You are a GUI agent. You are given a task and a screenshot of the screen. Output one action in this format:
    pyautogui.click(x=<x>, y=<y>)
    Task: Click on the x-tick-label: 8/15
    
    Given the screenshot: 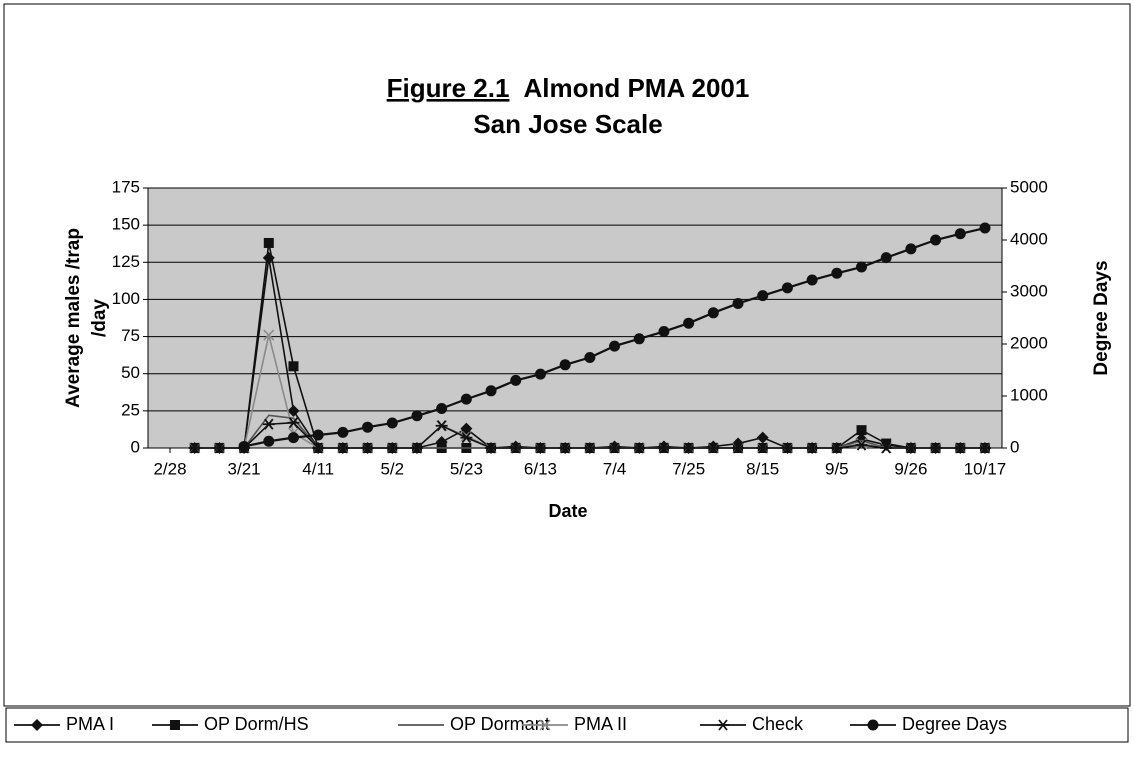 What is the action you would take?
    pyautogui.click(x=762, y=468)
    